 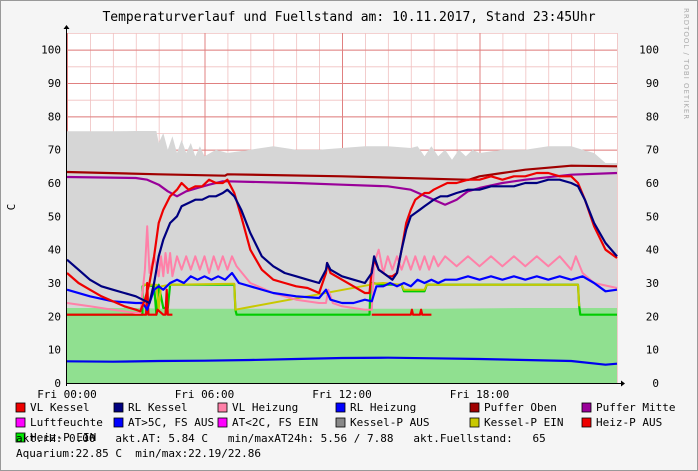 I want to click on y-tick-label-right: 0, so click(x=655, y=383).